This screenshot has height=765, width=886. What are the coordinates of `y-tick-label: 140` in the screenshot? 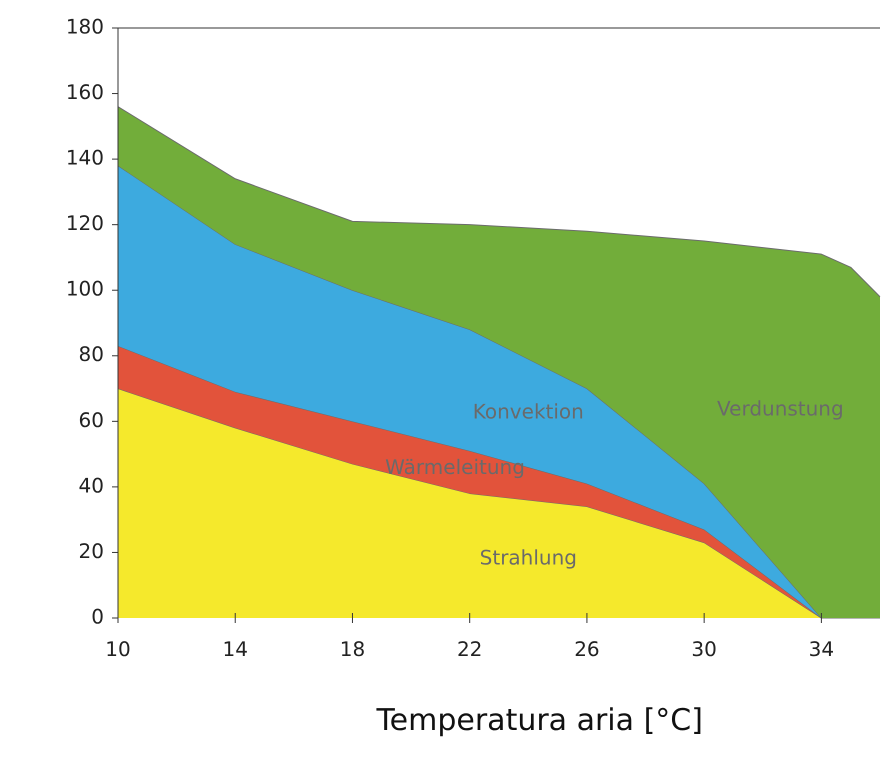 It's located at (85, 158).